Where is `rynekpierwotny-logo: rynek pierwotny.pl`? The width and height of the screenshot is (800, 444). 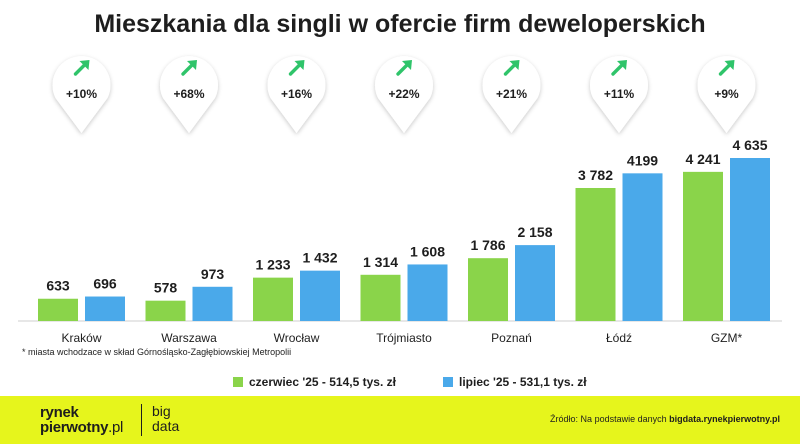 rynekpierwotny-logo: rynek pierwotny.pl is located at coordinates (81, 420).